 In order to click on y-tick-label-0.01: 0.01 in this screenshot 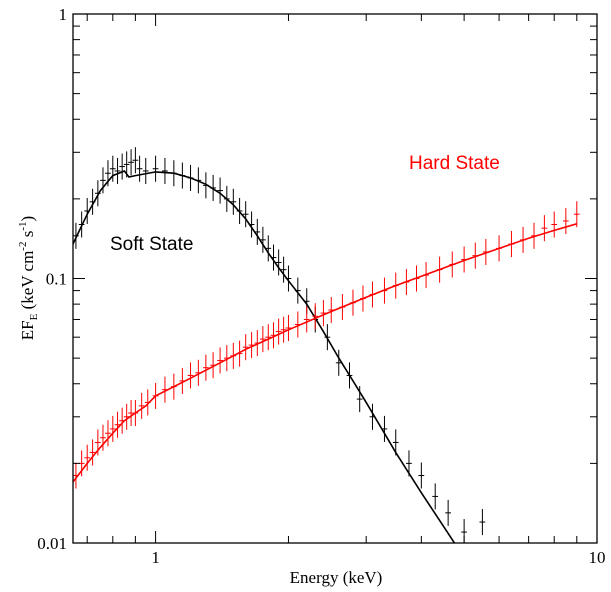, I will do `click(52, 543)`.